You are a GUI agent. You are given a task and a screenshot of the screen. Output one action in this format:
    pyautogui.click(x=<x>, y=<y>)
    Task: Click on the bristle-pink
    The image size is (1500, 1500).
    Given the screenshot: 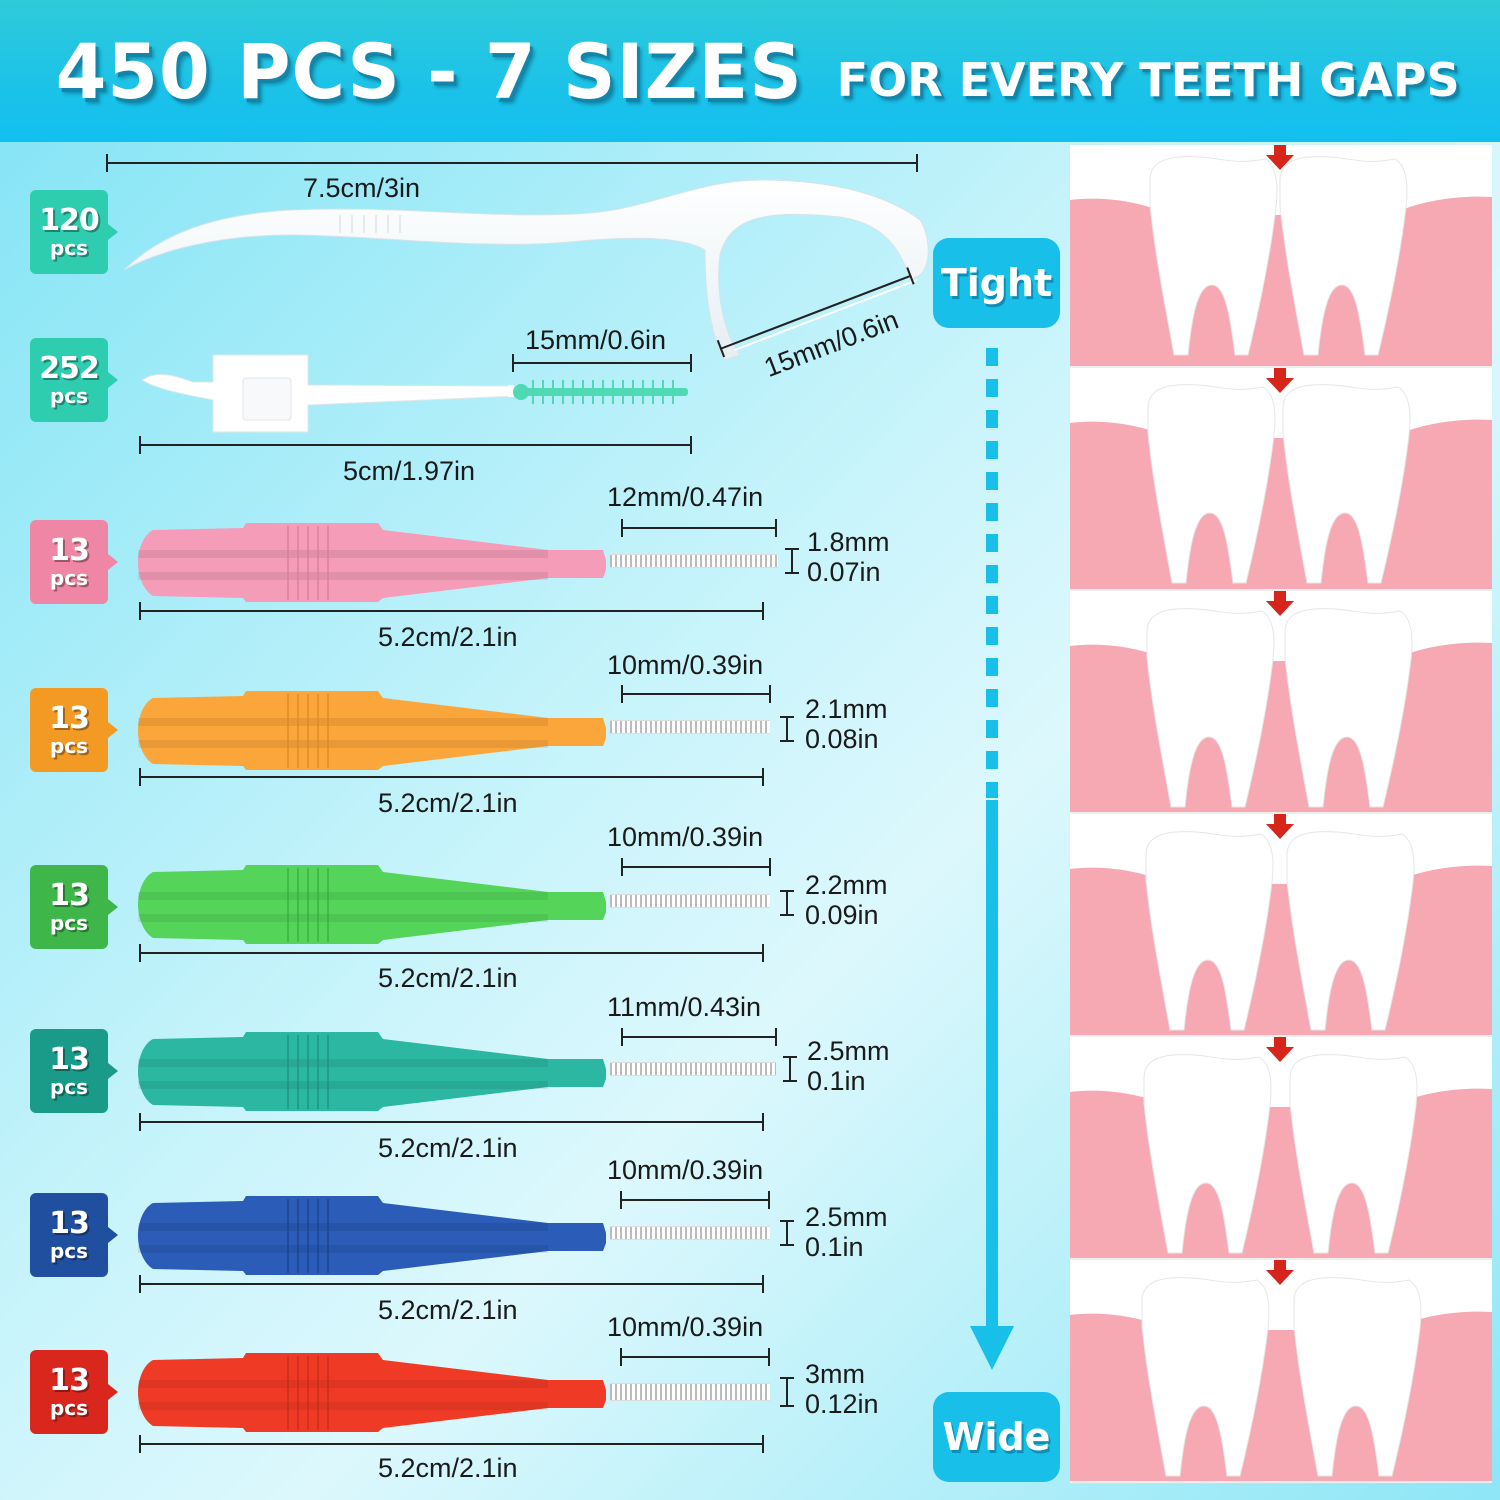 What is the action you would take?
    pyautogui.click(x=694, y=561)
    